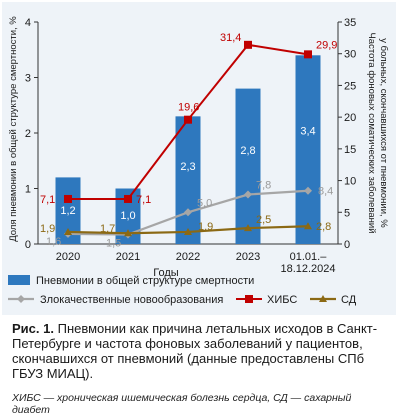 Image resolution: width=400 pixels, height=417 pixels. I want to click on line-value-label: 31,4, so click(230, 38).